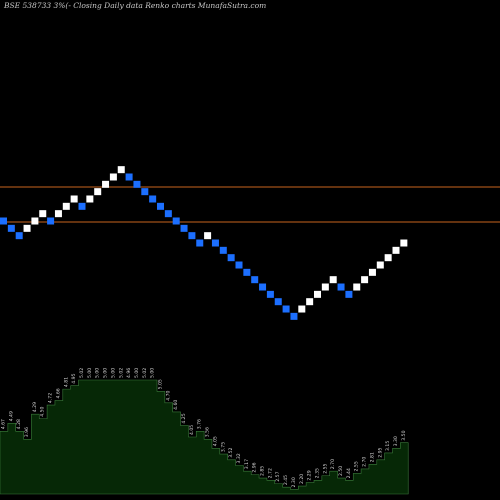  Describe the element at coordinates (310, 475) in the screenshot. I see `volume-value-label: 2.29` at that location.